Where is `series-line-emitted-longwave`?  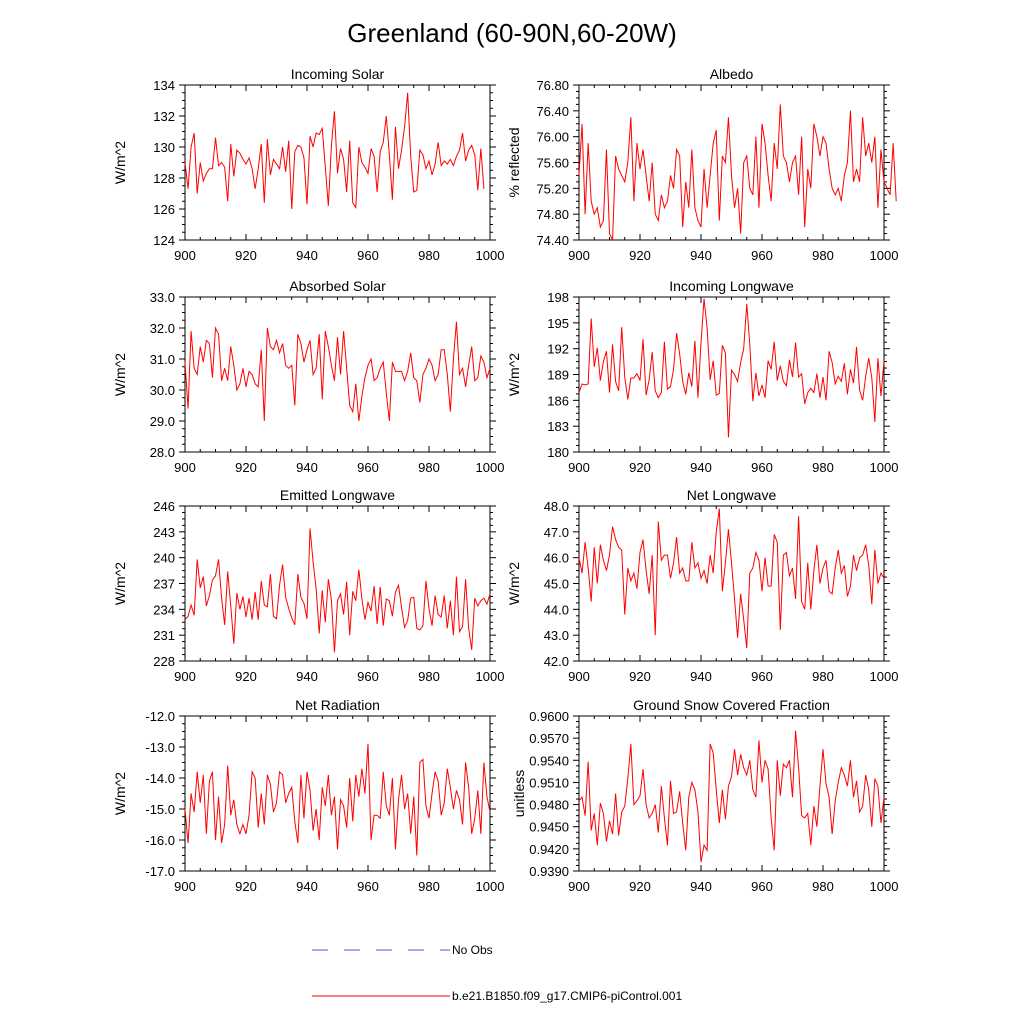
series-line-emitted-longwave is located at coordinates (337, 590).